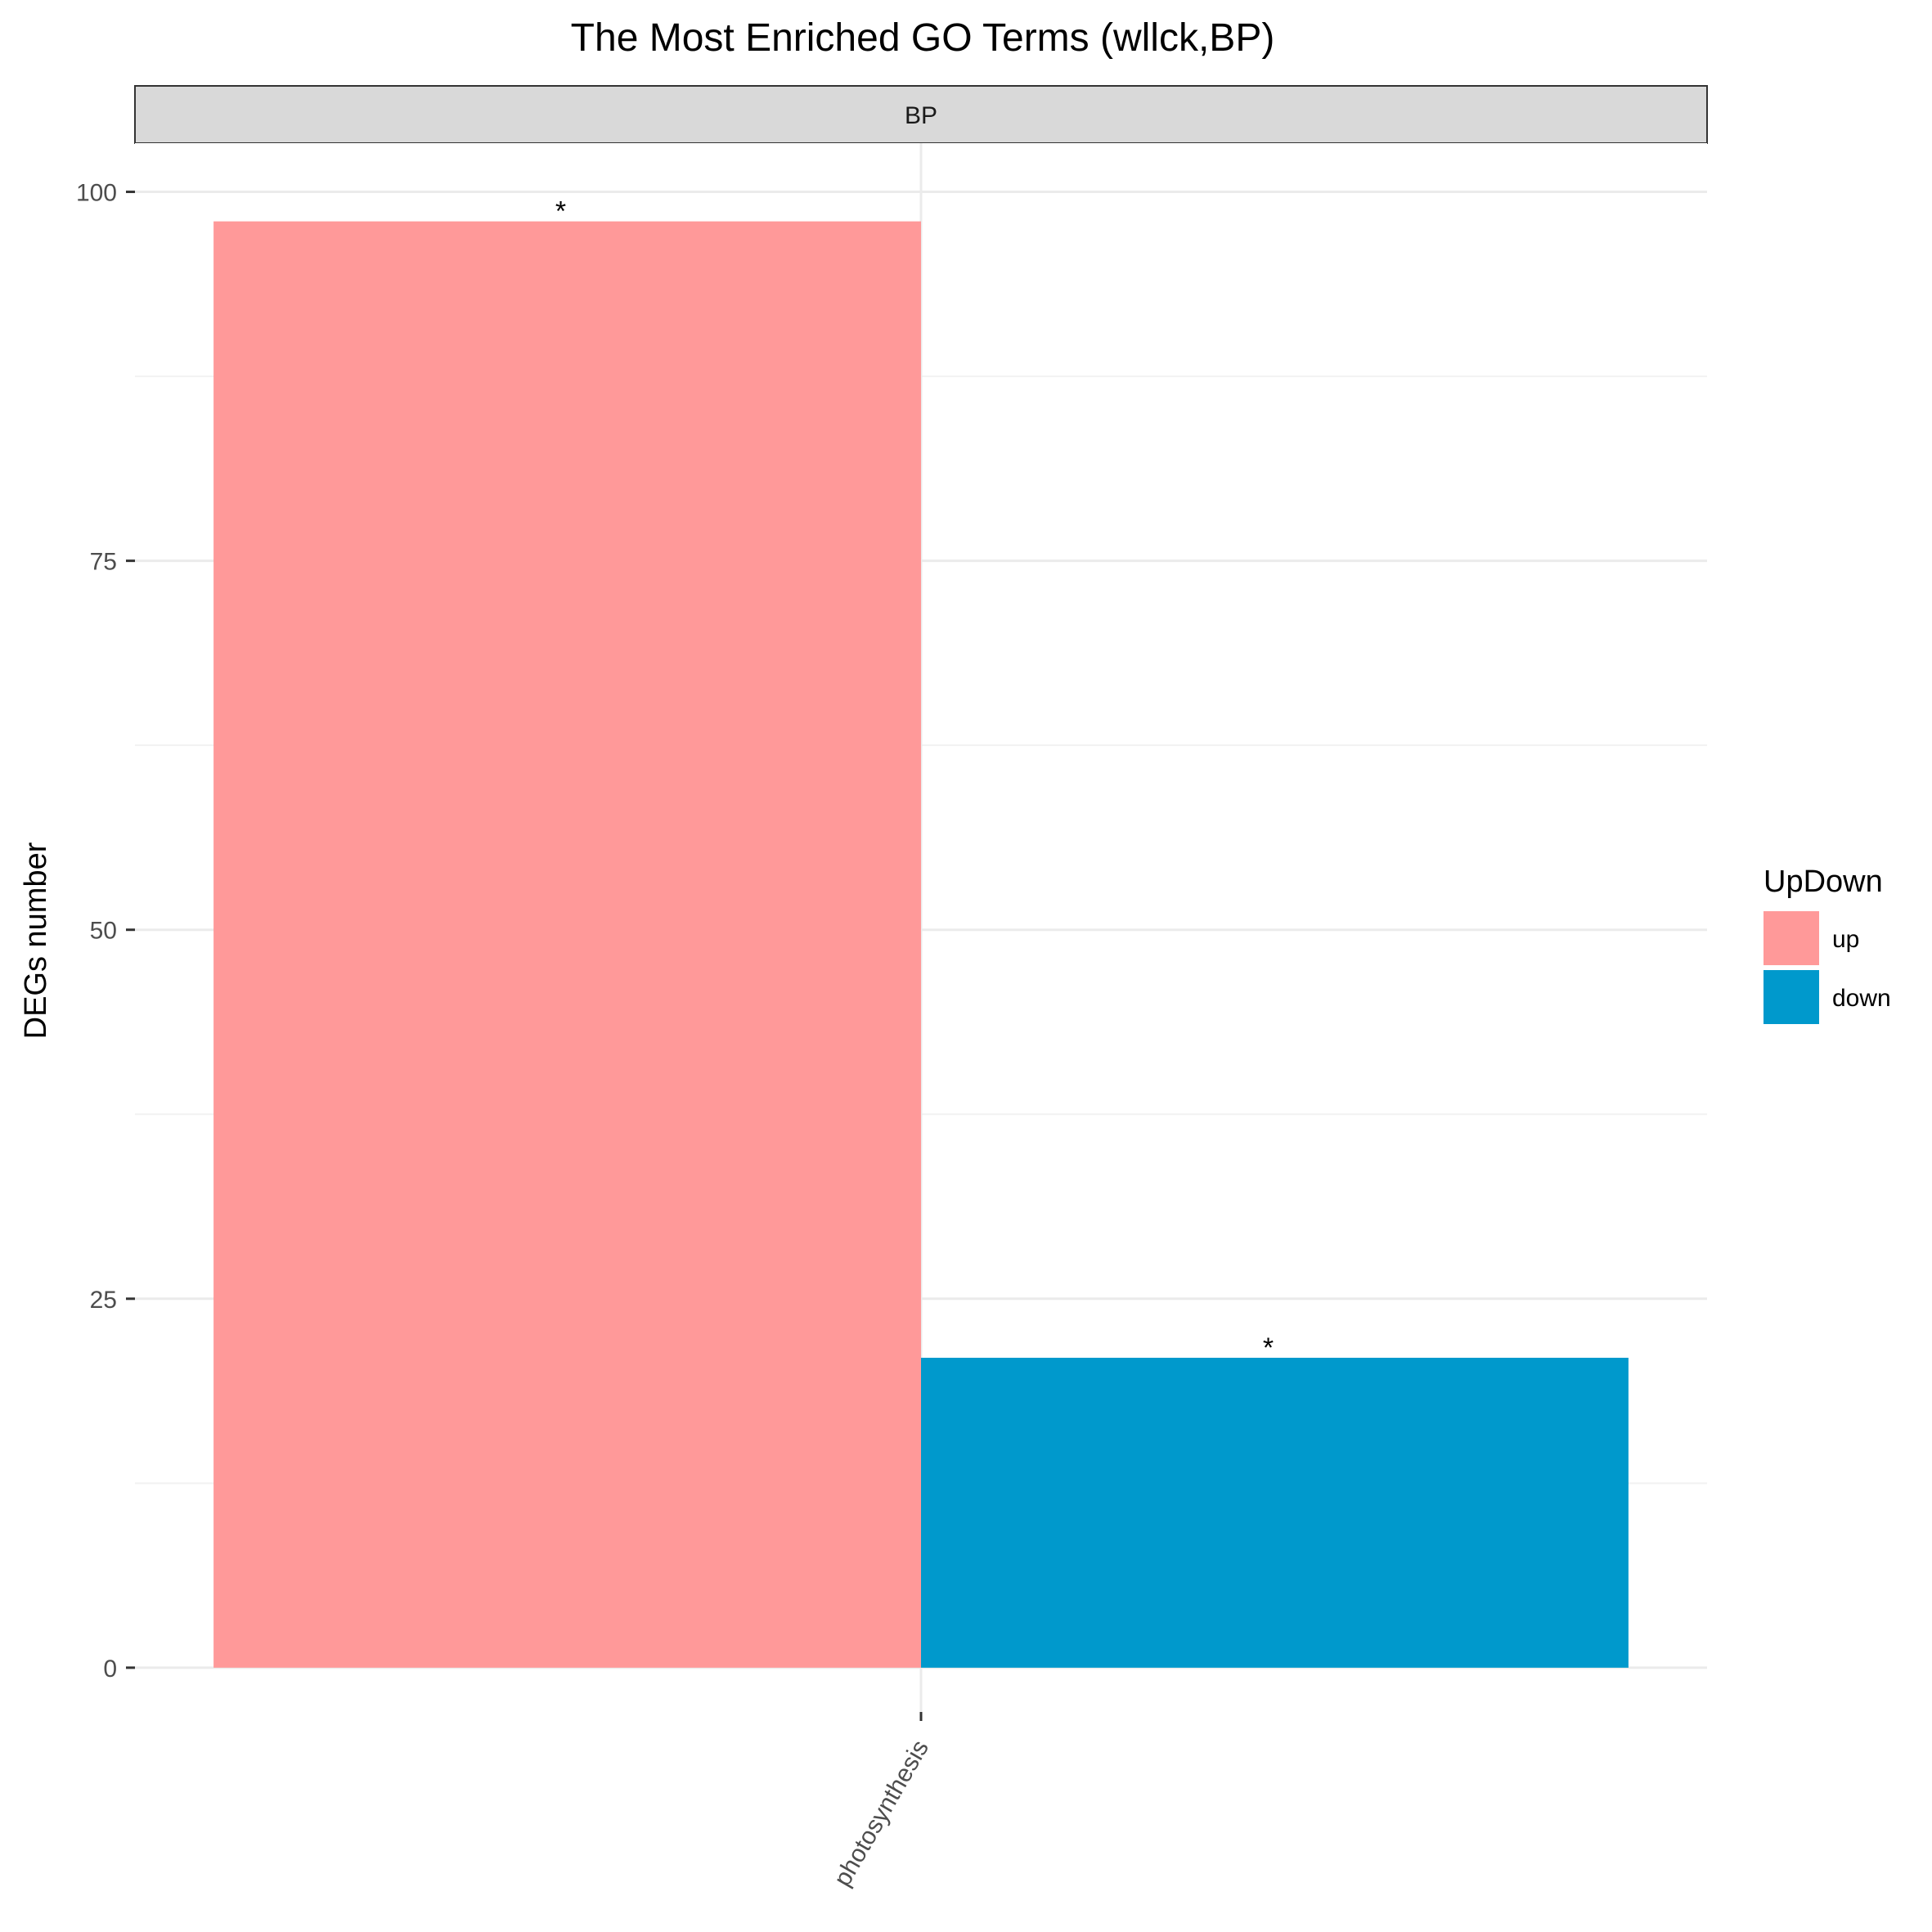 The width and height of the screenshot is (1932, 1932). I want to click on y-axis: 0 25 50 75 100, so click(105, 932).